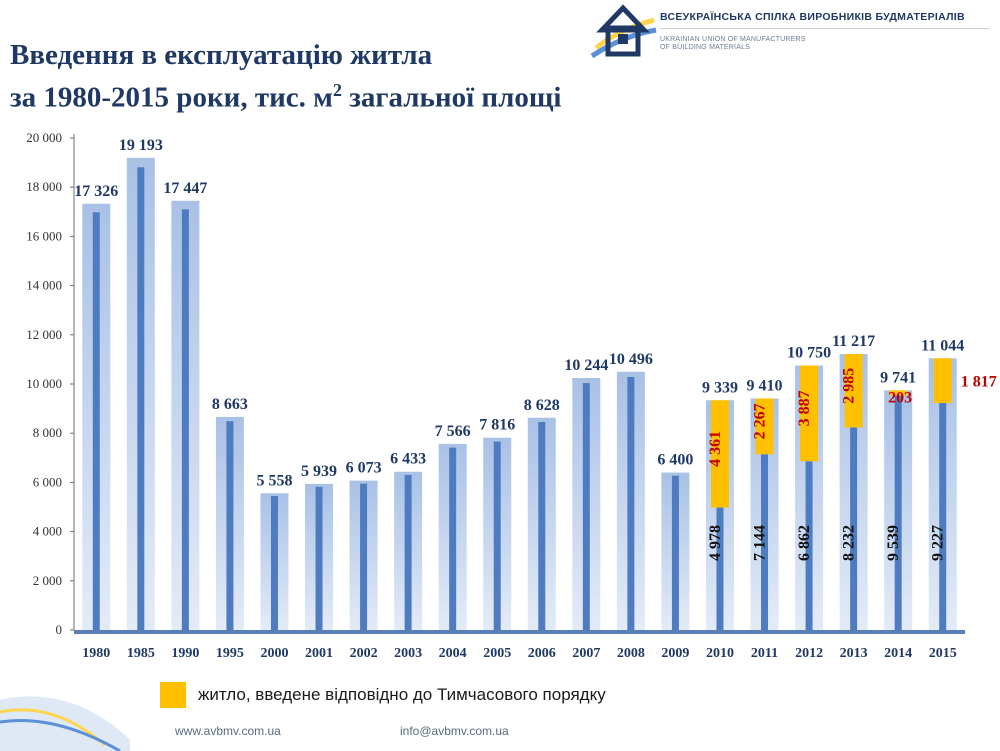  I want to click on org-name-en-line-1: UKRAINIAN UNION OF MANUFACTURERS, so click(733, 39).